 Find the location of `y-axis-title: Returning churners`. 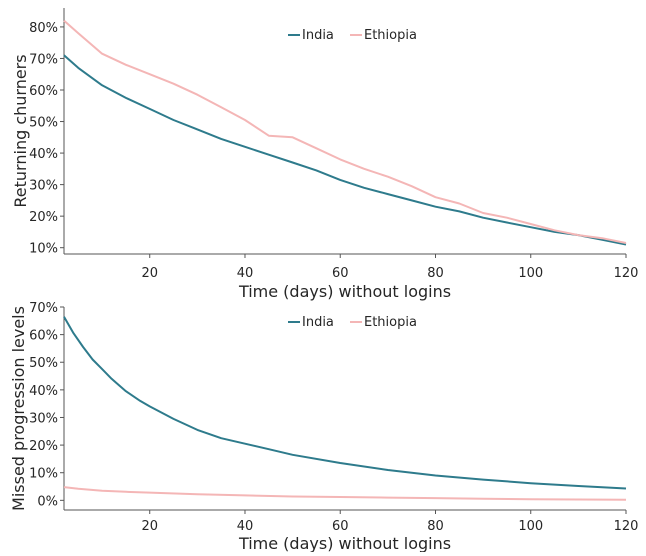

y-axis-title: Returning churners is located at coordinates (20, 130).